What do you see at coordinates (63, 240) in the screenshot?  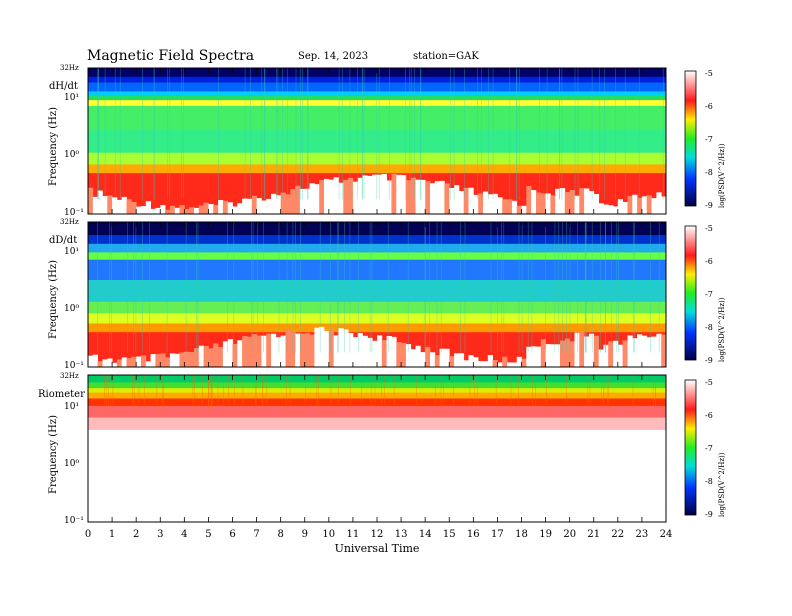 I see `panel-label: dD/dt` at bounding box center [63, 240].